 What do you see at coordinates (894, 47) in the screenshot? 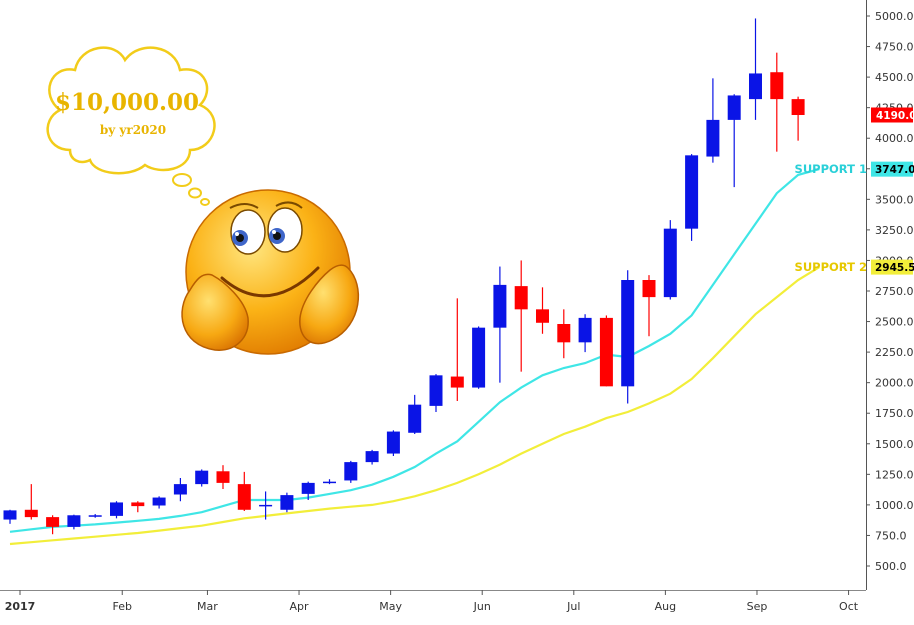
I see `price-tick-label: 4750.0` at bounding box center [894, 47].